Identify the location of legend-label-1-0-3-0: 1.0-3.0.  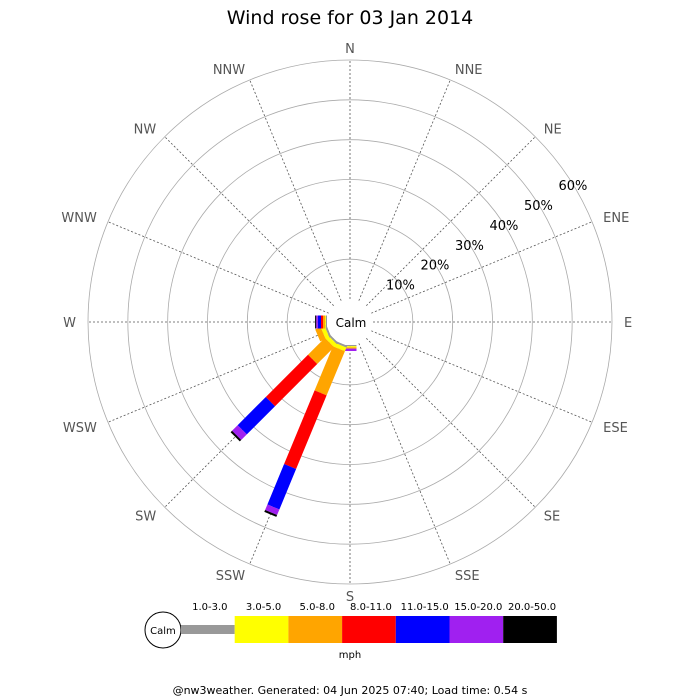
(209, 607).